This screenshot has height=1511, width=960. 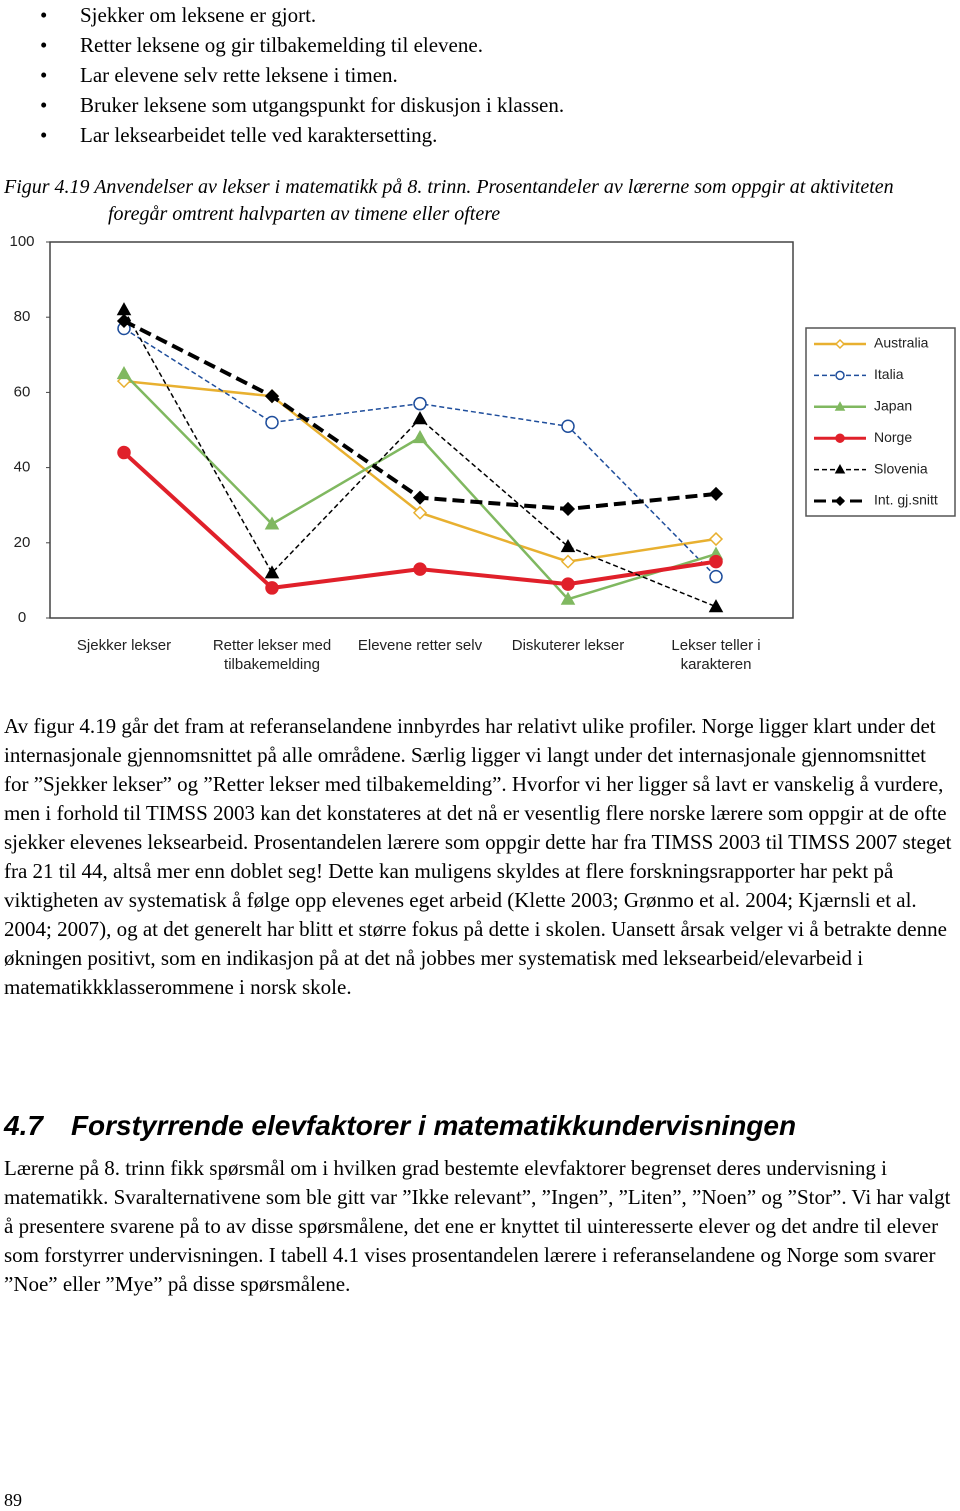 I want to click on x-tick-label: Lekser teller i karakteren, so click(x=716, y=655).